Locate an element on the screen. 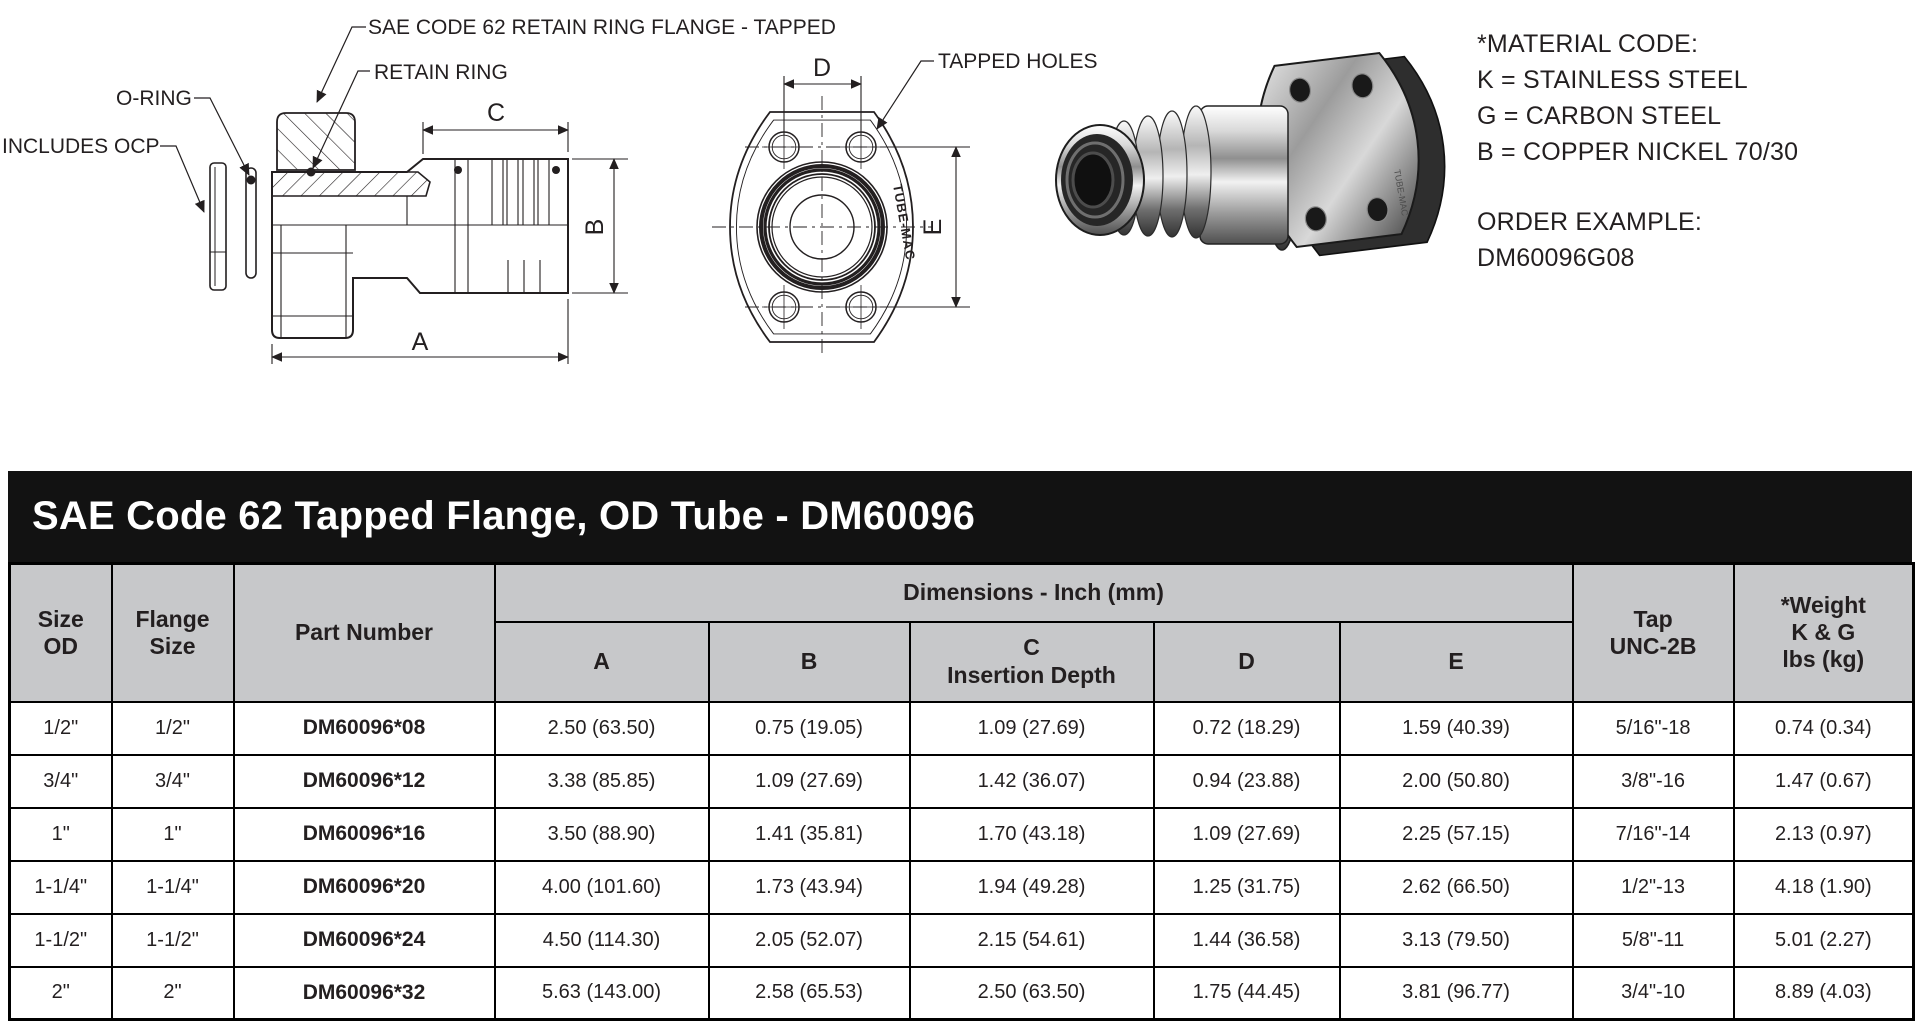 This screenshot has height=1021, width=1920. cell-dim-d: 1.44 (36.58) is located at coordinates (1246, 940).